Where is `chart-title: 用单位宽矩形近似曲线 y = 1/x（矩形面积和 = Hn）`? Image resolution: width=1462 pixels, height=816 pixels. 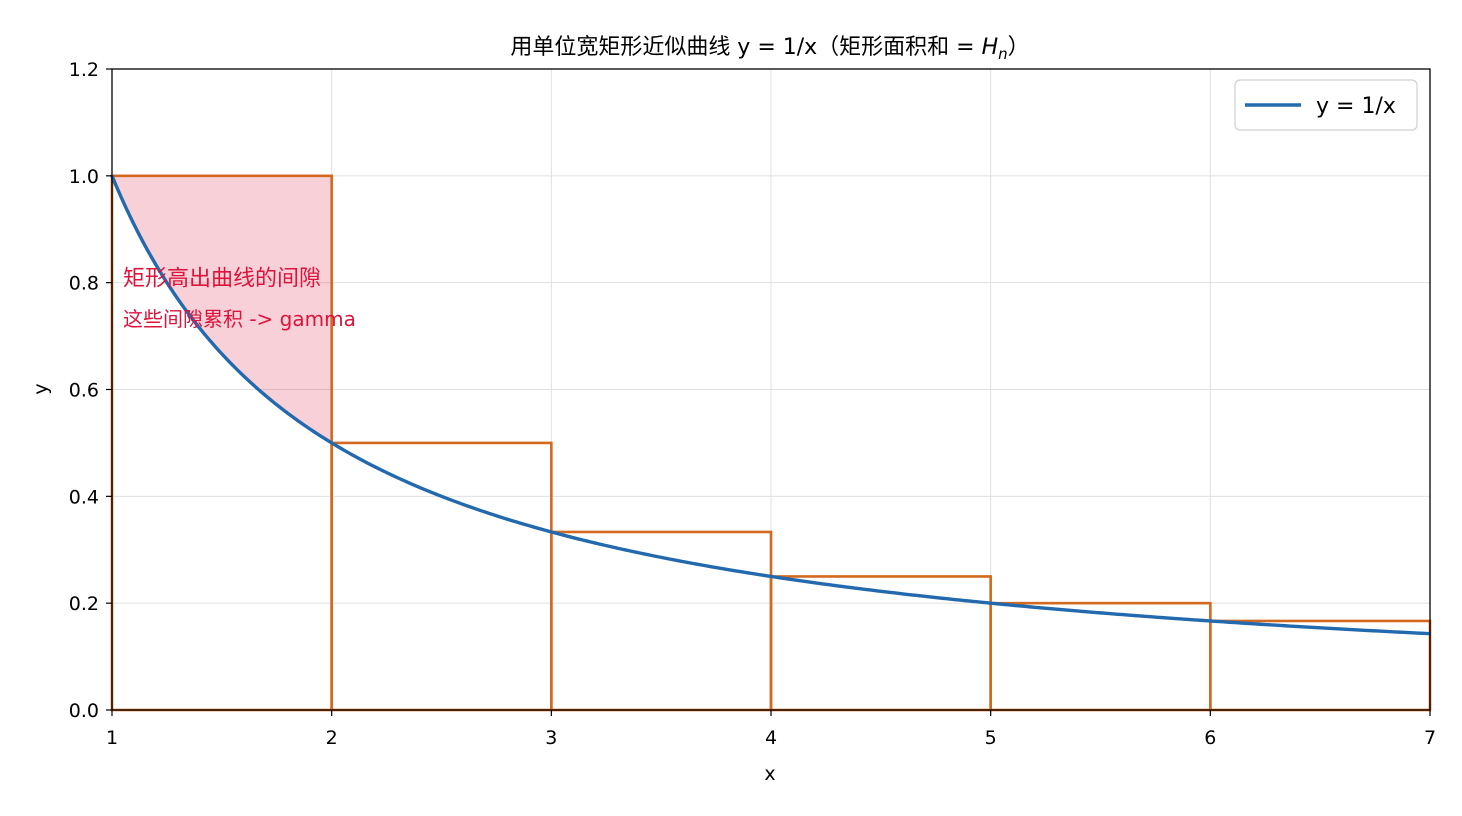
chart-title: 用单位宽矩形近似曲线 y = 1/x（矩形面积和 = Hn） is located at coordinates (769, 49).